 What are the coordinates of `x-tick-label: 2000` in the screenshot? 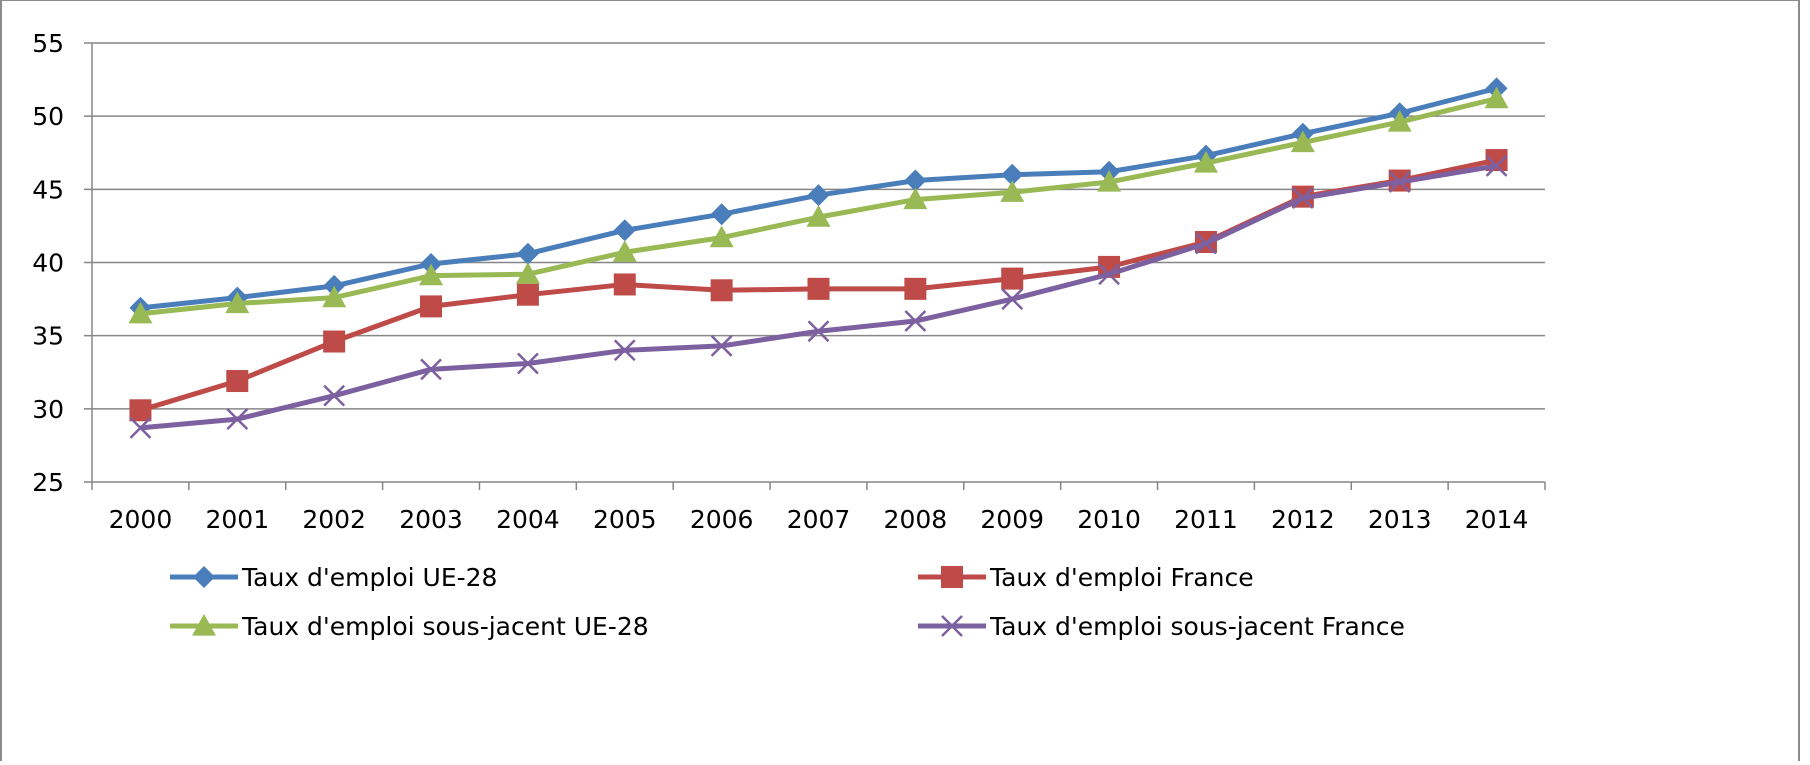 It's located at (141, 519).